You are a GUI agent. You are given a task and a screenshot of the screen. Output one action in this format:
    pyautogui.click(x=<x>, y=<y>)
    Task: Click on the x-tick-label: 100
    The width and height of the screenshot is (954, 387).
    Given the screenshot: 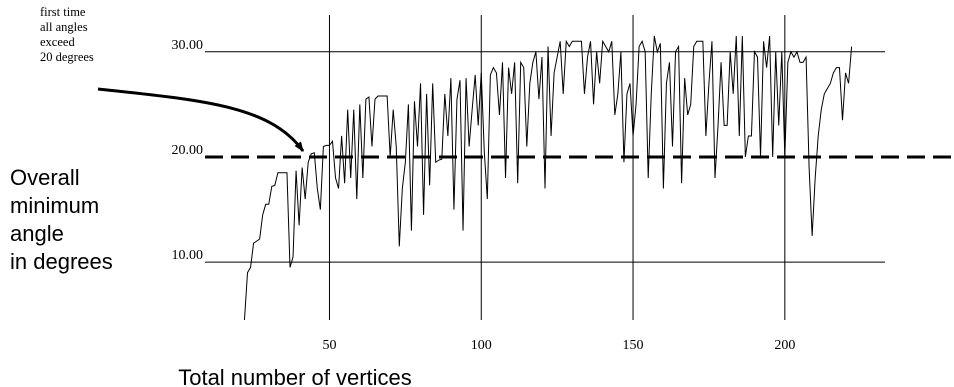 What is the action you would take?
    pyautogui.click(x=481, y=345)
    